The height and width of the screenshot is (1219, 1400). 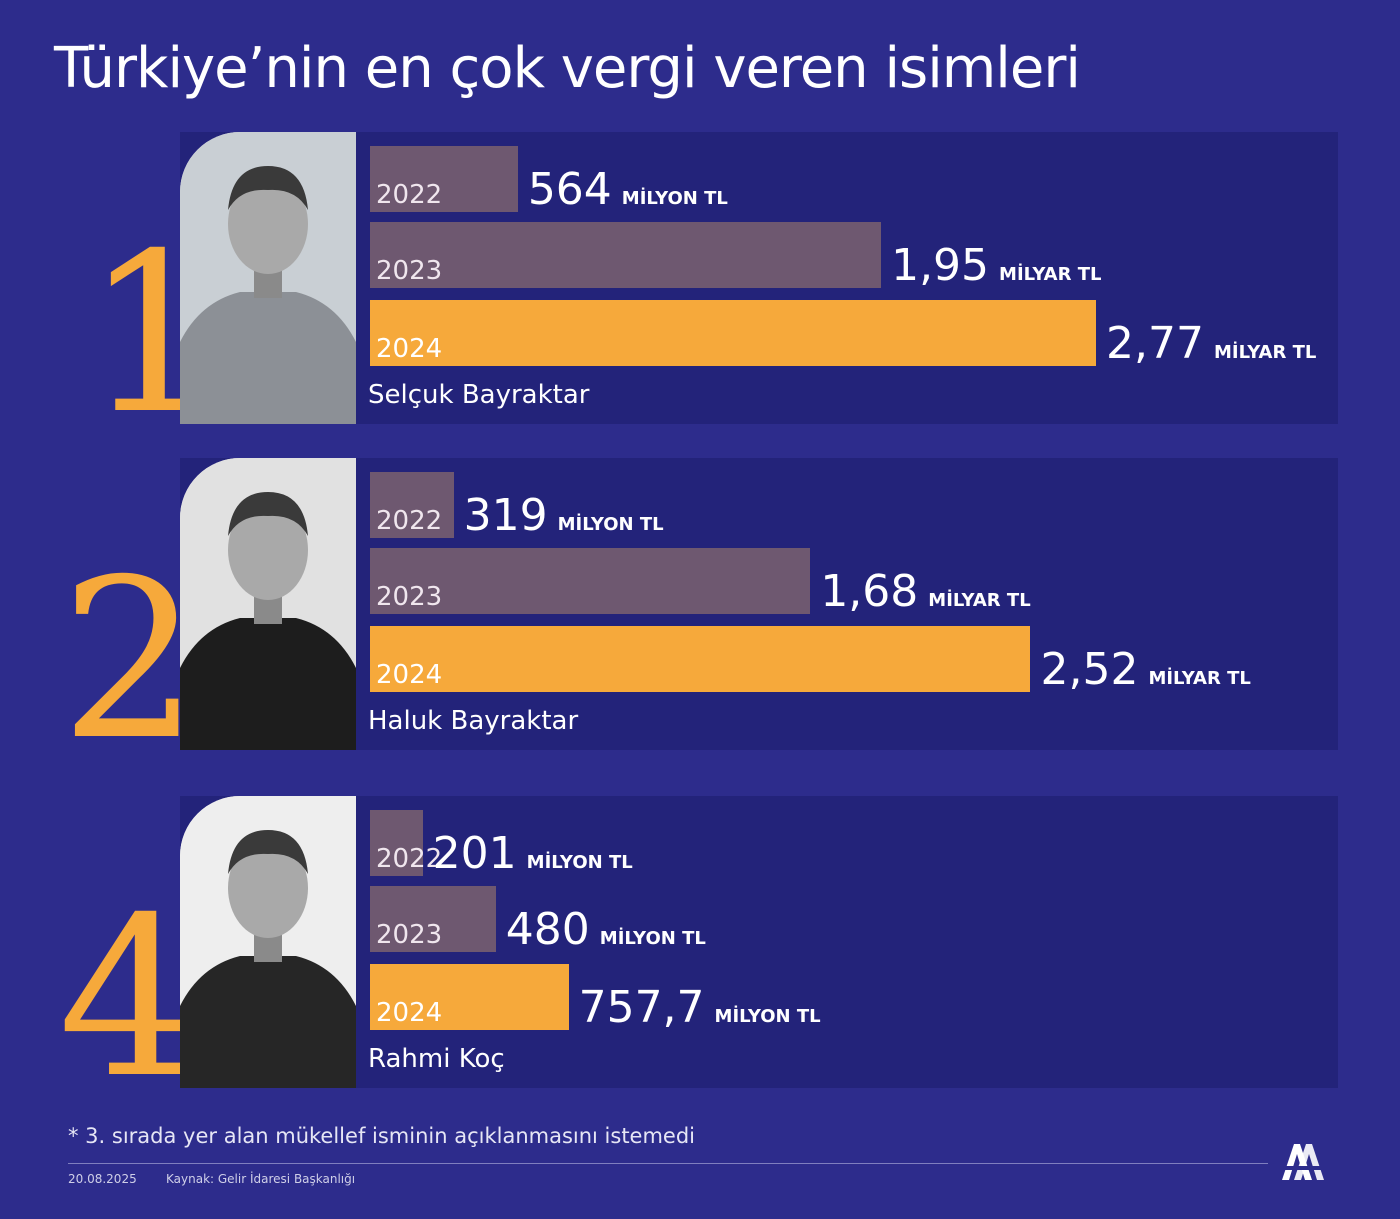 What do you see at coordinates (479, 395) in the screenshot?
I see `person-name: Selçuk Bayraktar` at bounding box center [479, 395].